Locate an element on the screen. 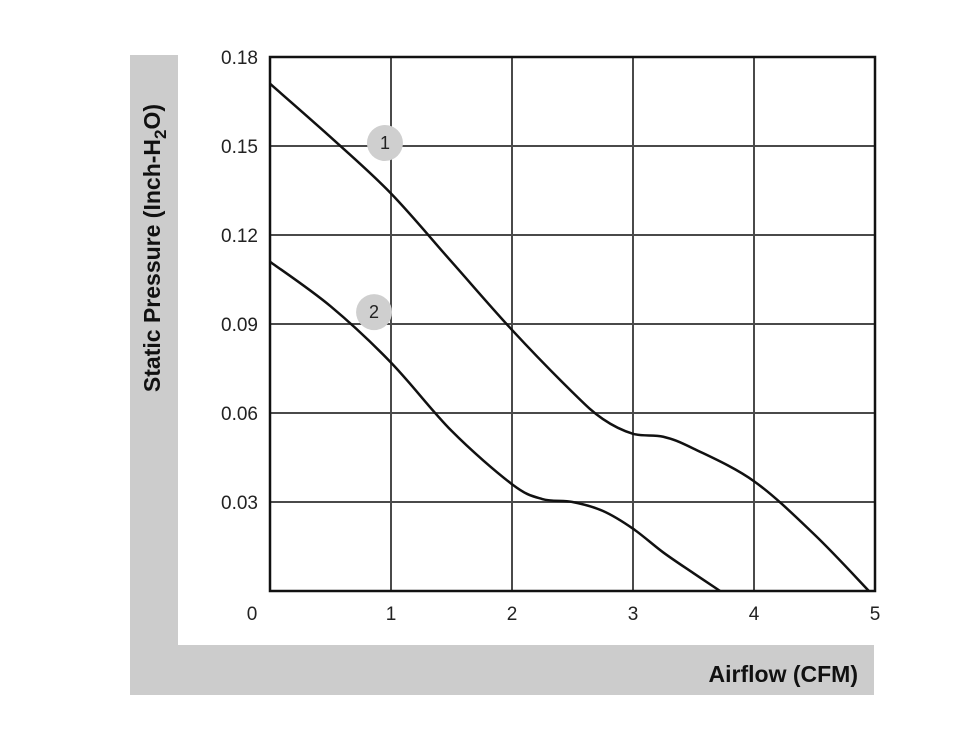 This screenshot has height=737, width=980. series-markers: 12 is located at coordinates (379, 228).